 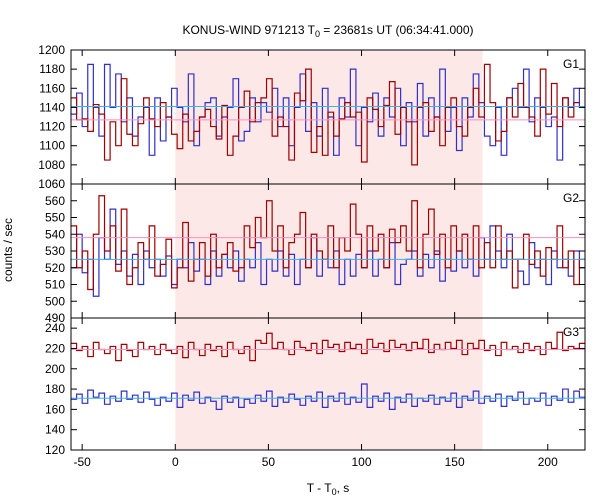 I want to click on y-axis-label: counts / sec, so click(x=8, y=250).